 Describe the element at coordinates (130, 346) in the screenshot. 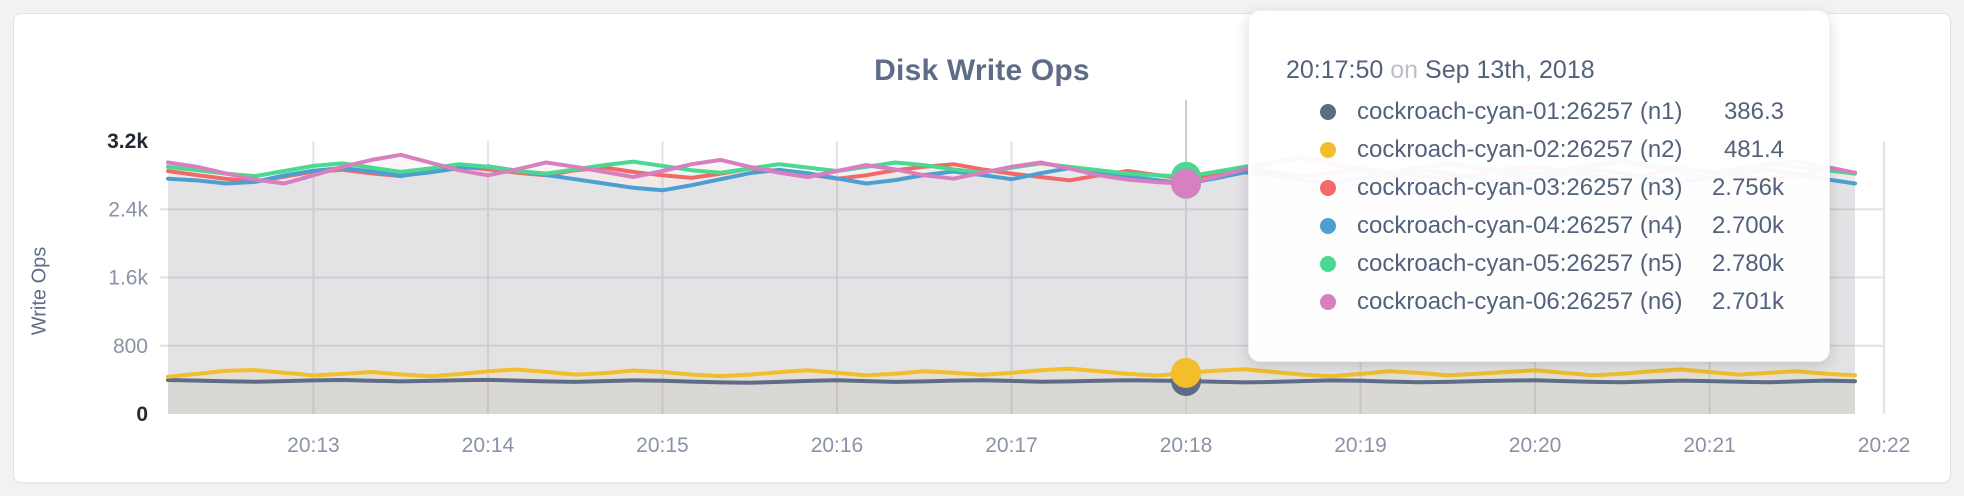

I see `y-tick-label: 800` at that location.